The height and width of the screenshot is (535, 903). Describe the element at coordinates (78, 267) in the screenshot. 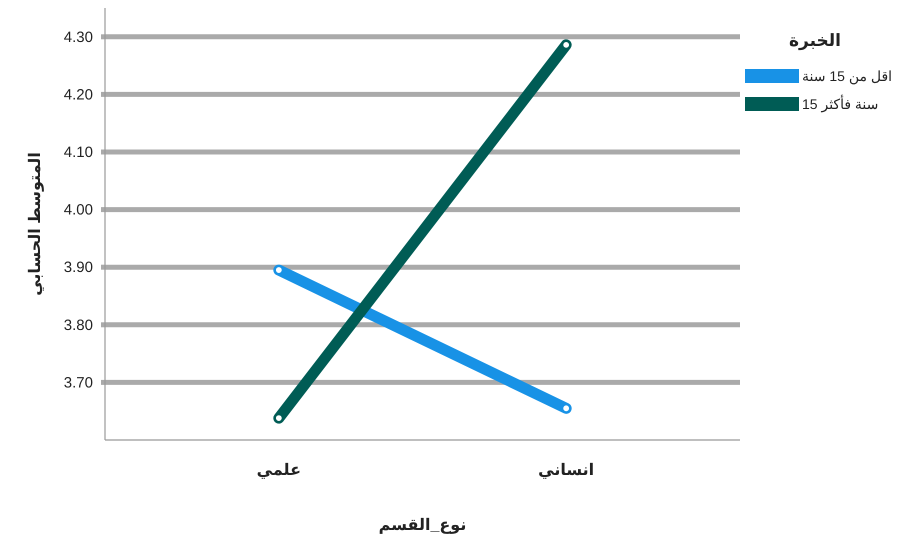

I see `y-tick-label: 3.90` at that location.